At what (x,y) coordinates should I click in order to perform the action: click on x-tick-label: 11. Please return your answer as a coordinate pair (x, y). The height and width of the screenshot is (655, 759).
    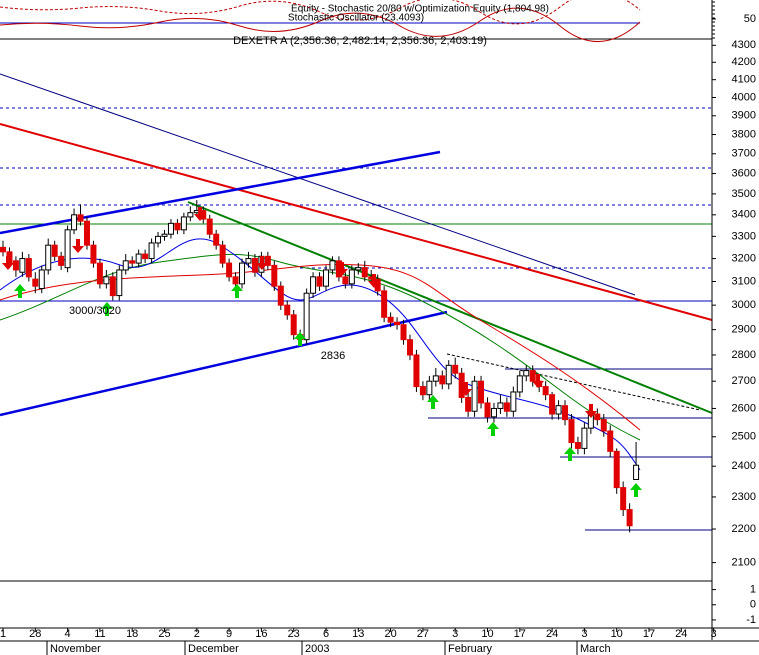
    Looking at the image, I should click on (99, 634).